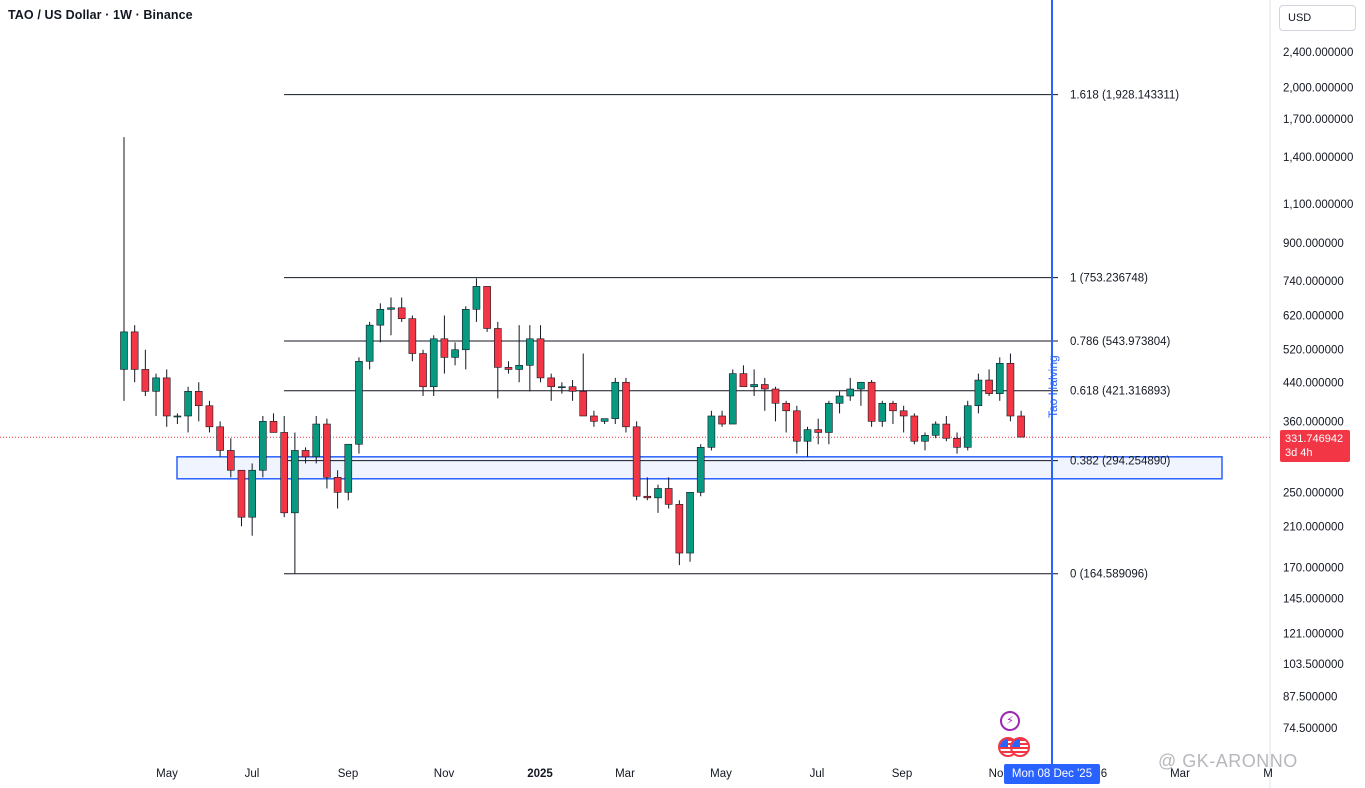  I want to click on current-price-value: 331.746942, so click(1314, 439).